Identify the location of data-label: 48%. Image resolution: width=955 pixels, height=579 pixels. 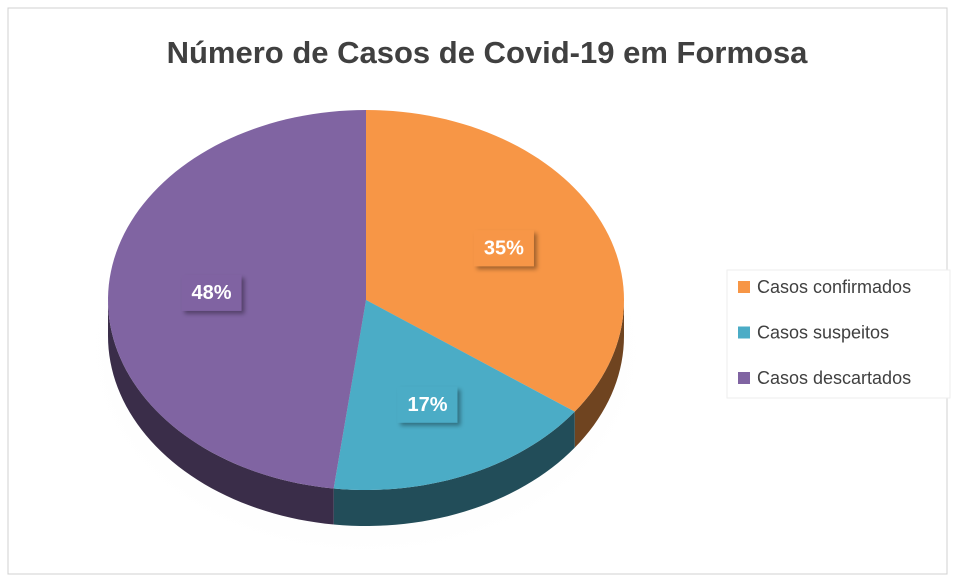
(211, 293).